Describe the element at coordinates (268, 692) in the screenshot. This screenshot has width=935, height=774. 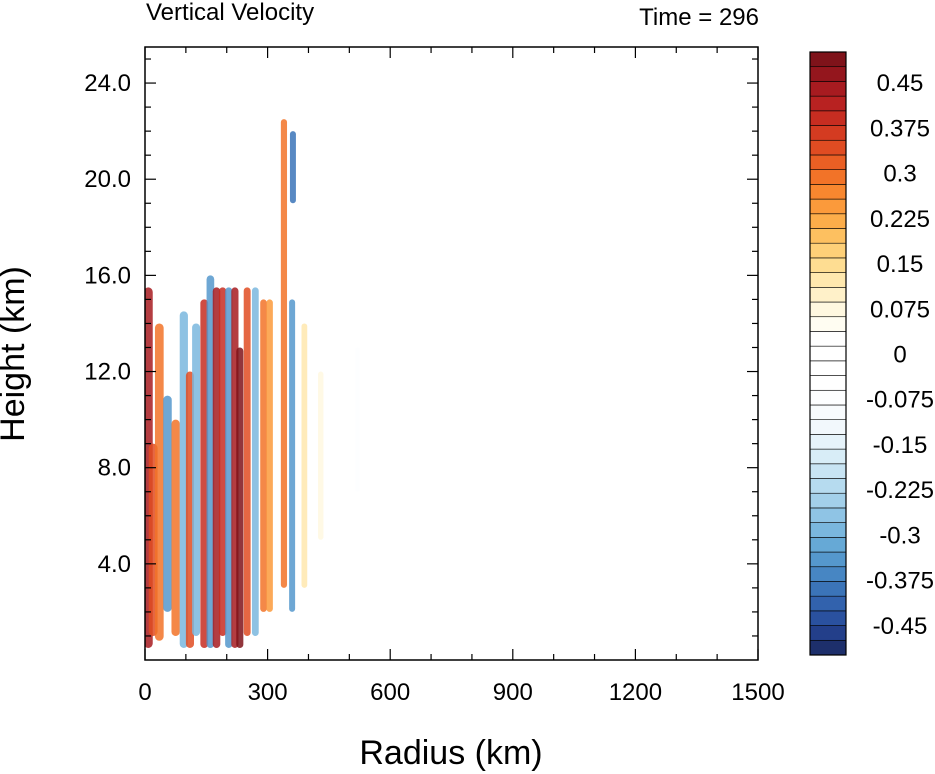
I see `x-tick-label: 300` at that location.